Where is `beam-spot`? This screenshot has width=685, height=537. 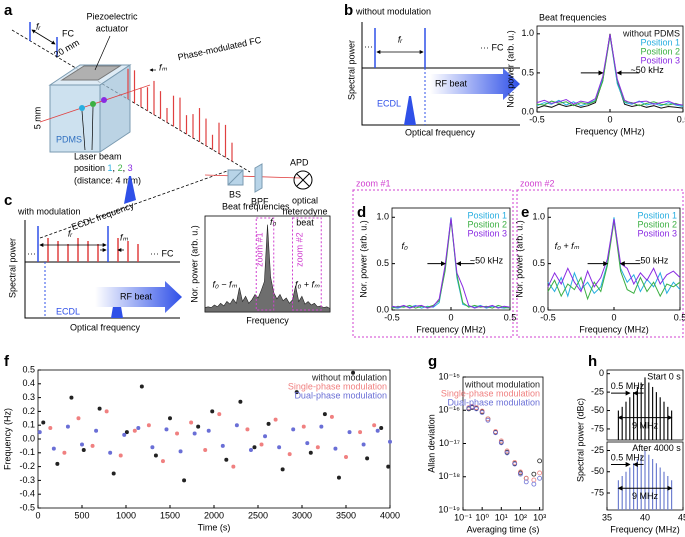 beam-spot is located at coordinates (93, 104).